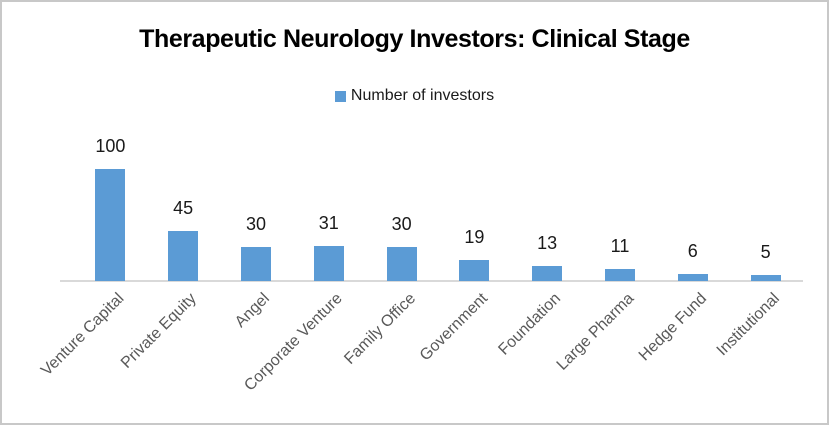 The width and height of the screenshot is (829, 425). Describe the element at coordinates (547, 243) in the screenshot. I see `value-label: 13` at that location.